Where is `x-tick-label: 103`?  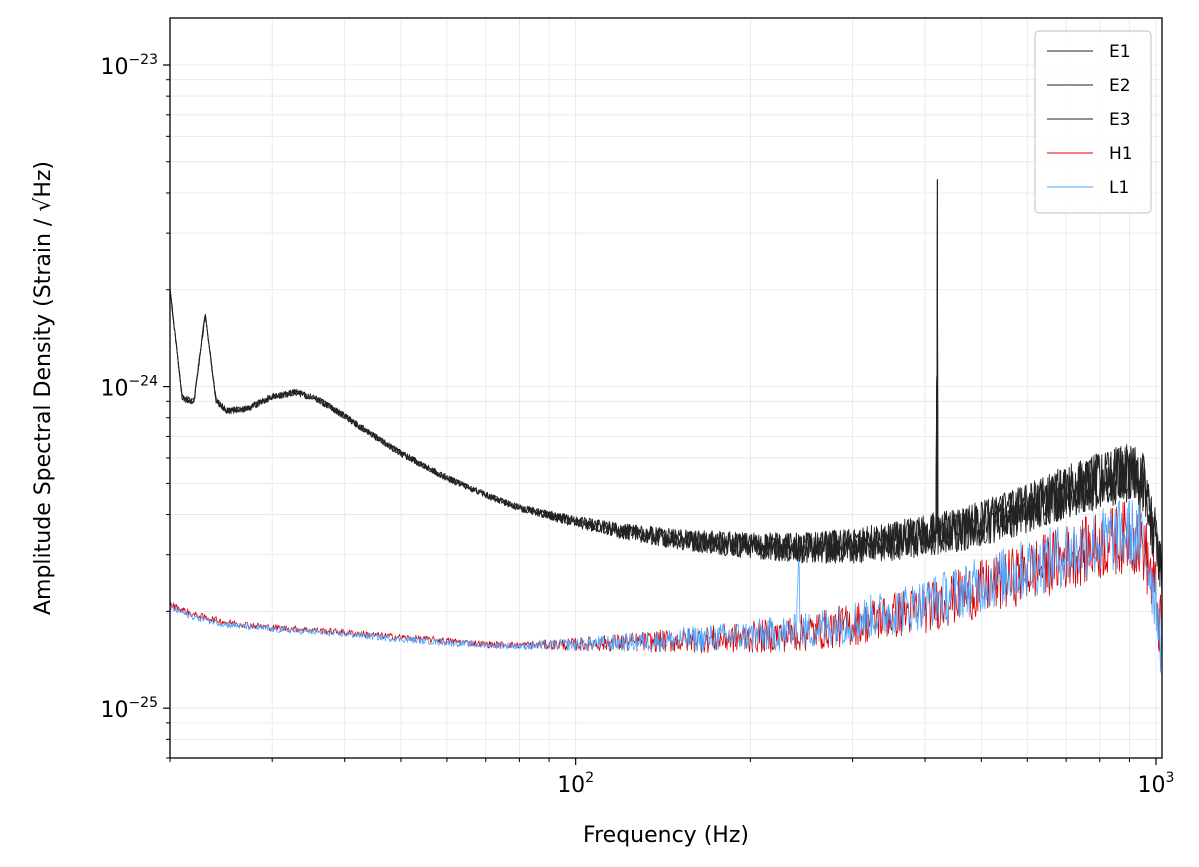
x-tick-label: 103 is located at coordinates (1156, 784).